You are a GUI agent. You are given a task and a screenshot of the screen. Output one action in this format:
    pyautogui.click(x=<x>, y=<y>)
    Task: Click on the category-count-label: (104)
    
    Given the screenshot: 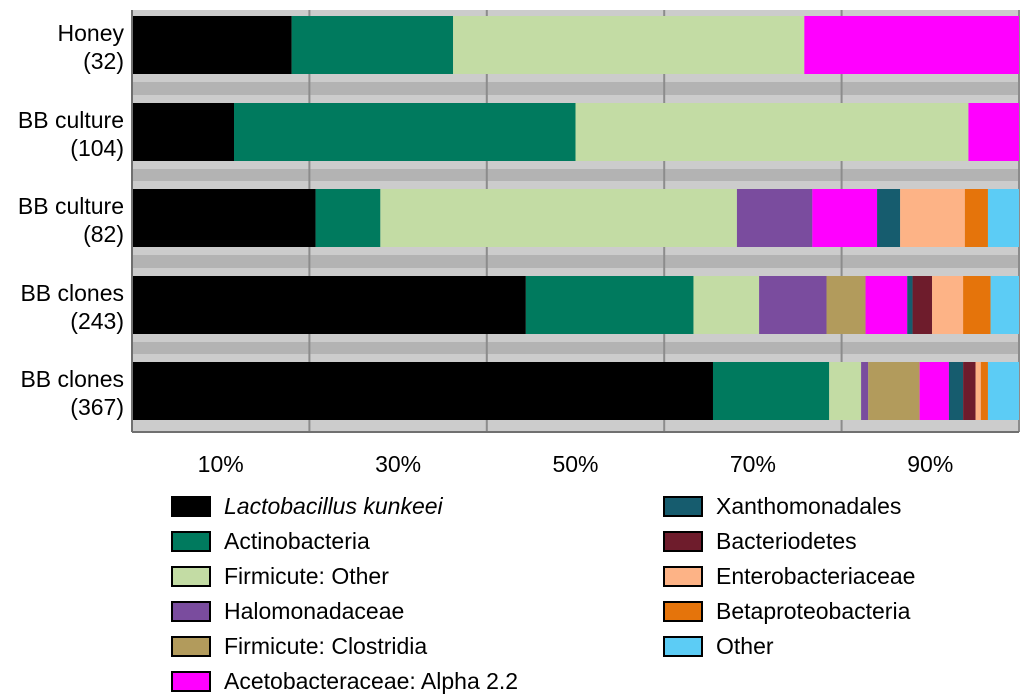 What is the action you would take?
    pyautogui.click(x=97, y=148)
    